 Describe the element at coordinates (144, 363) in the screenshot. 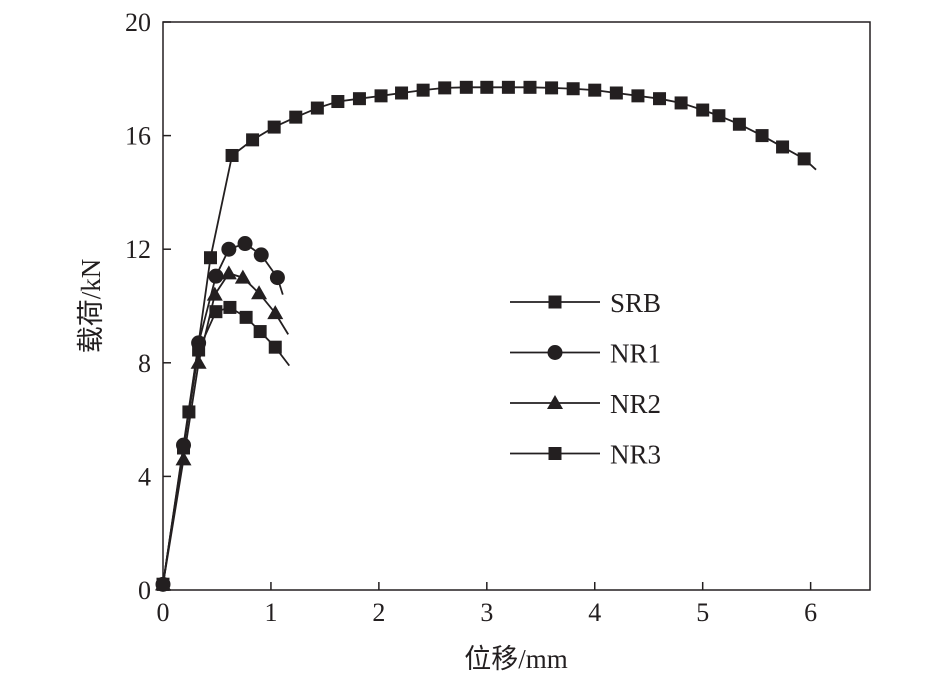

I see `y-tick-label: 8` at that location.